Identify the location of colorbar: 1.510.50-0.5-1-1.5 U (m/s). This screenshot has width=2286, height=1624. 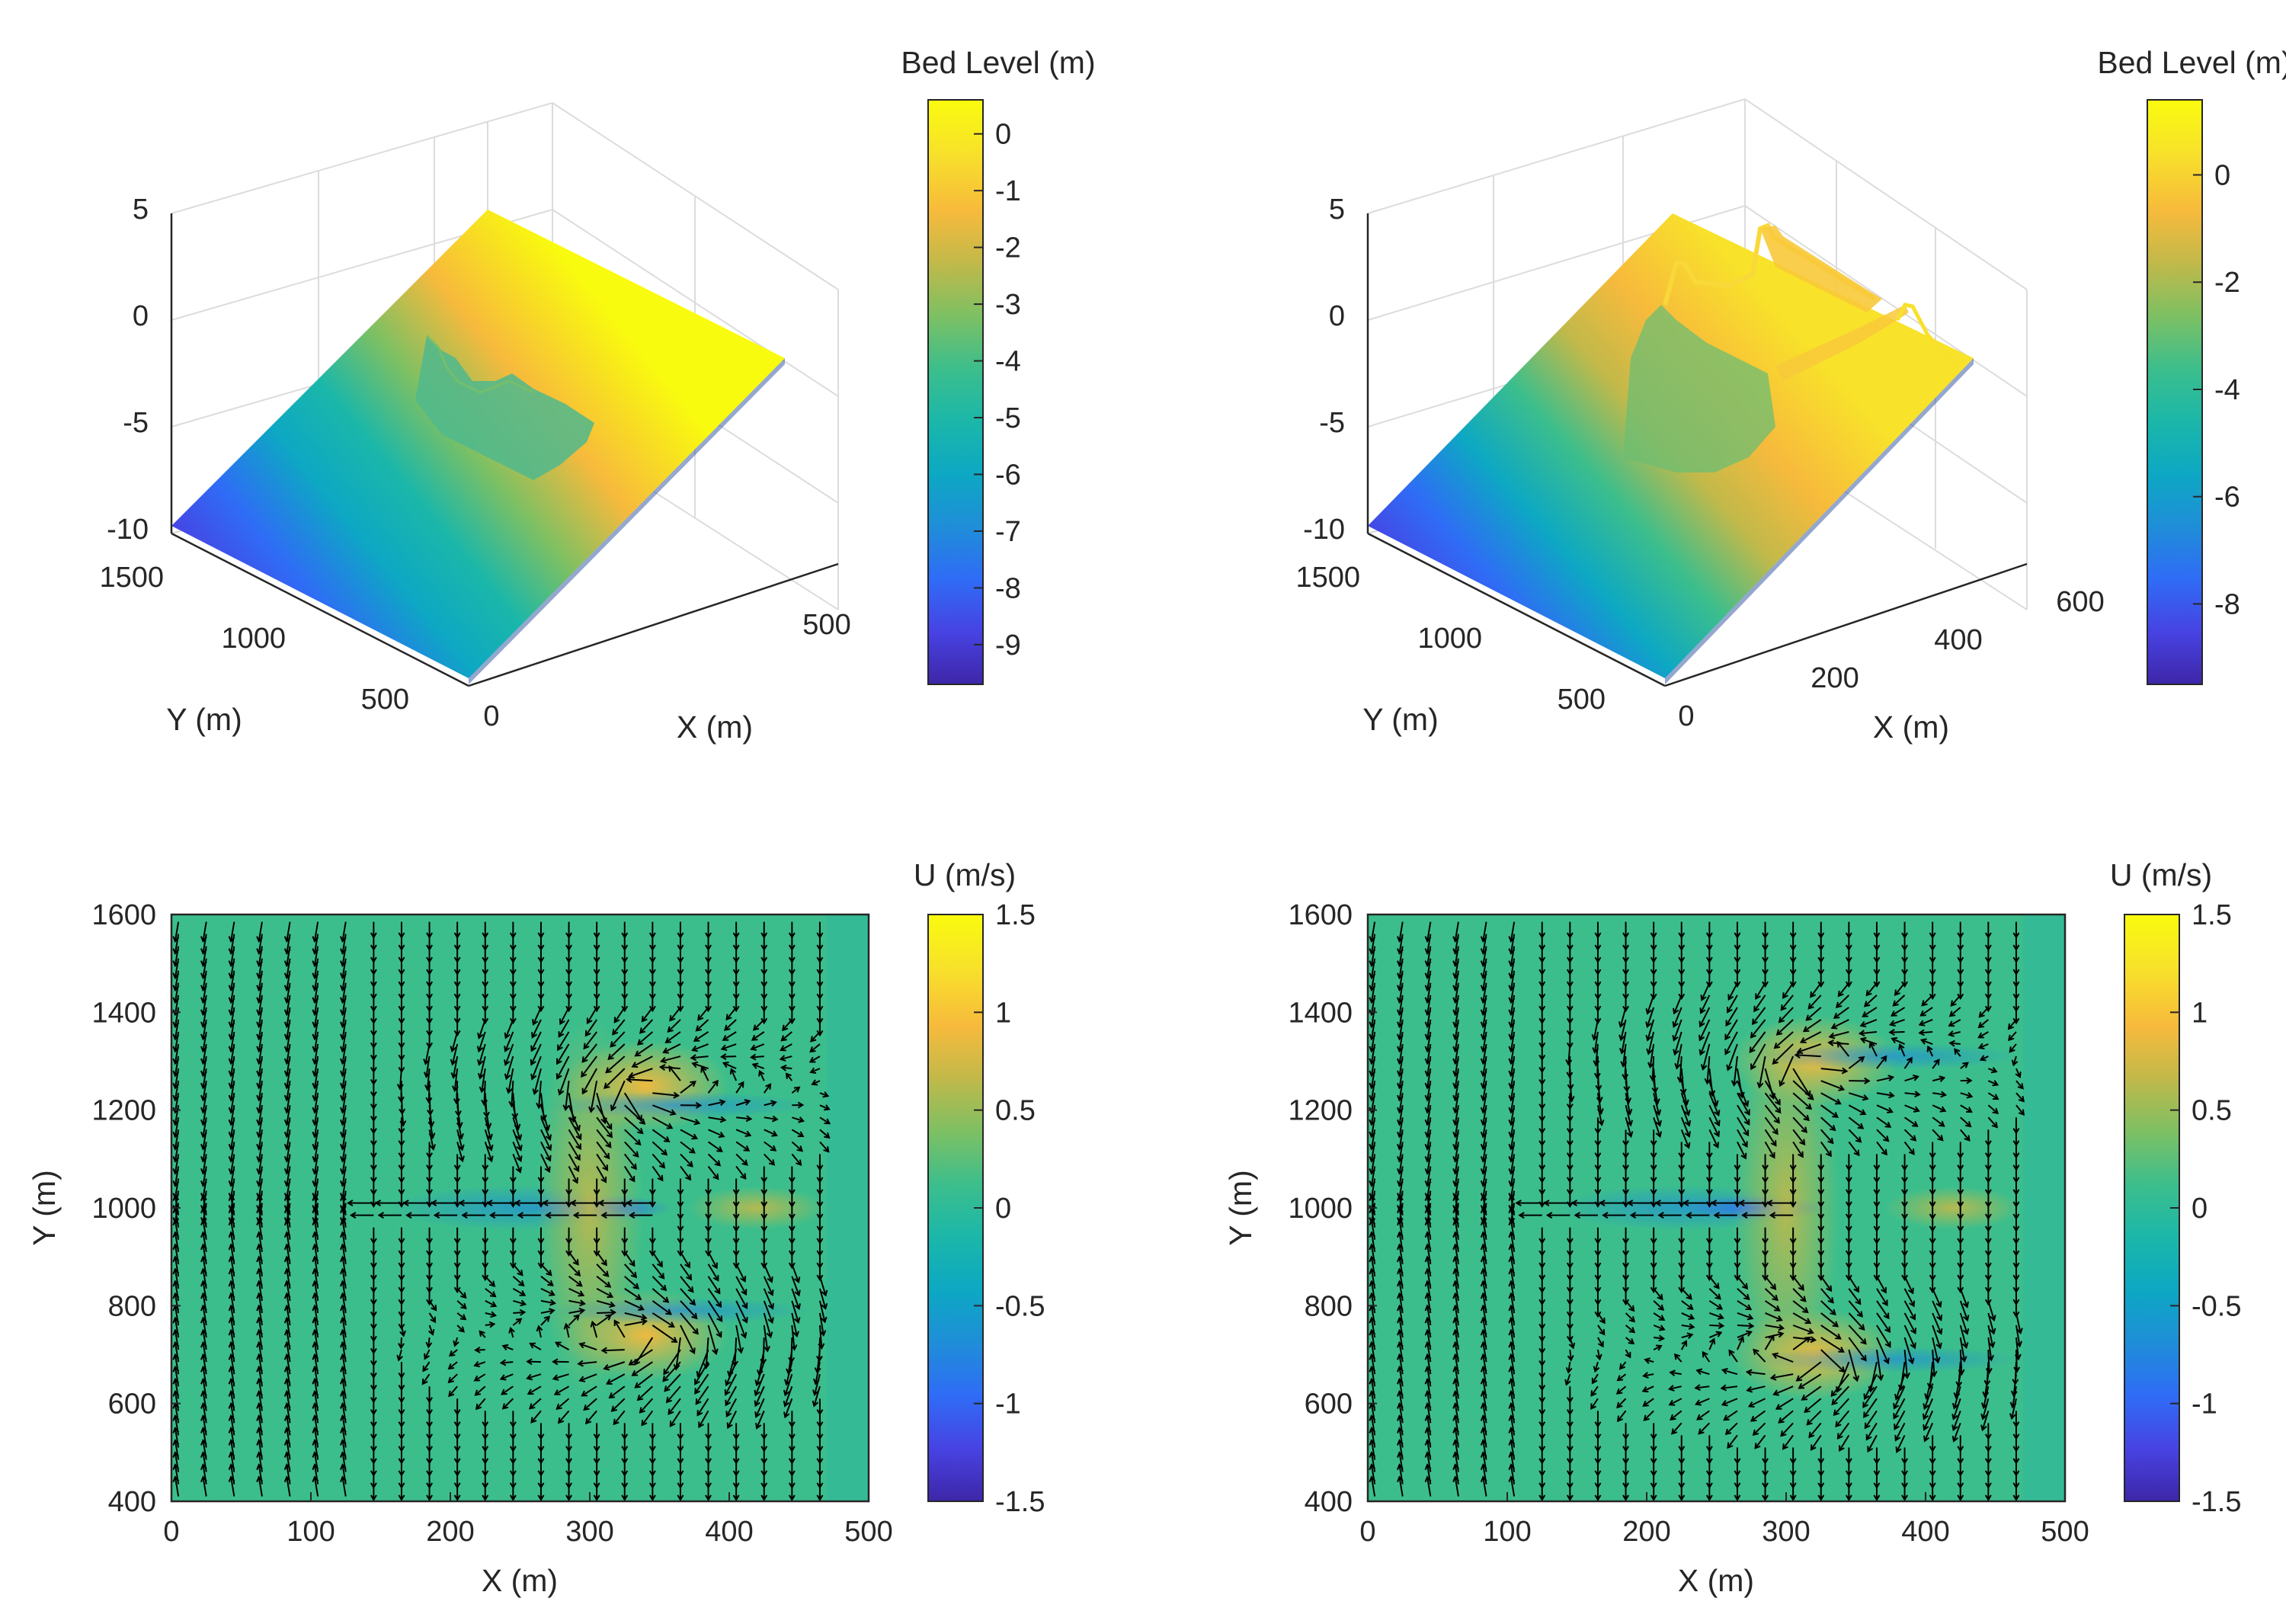
(980, 1188).